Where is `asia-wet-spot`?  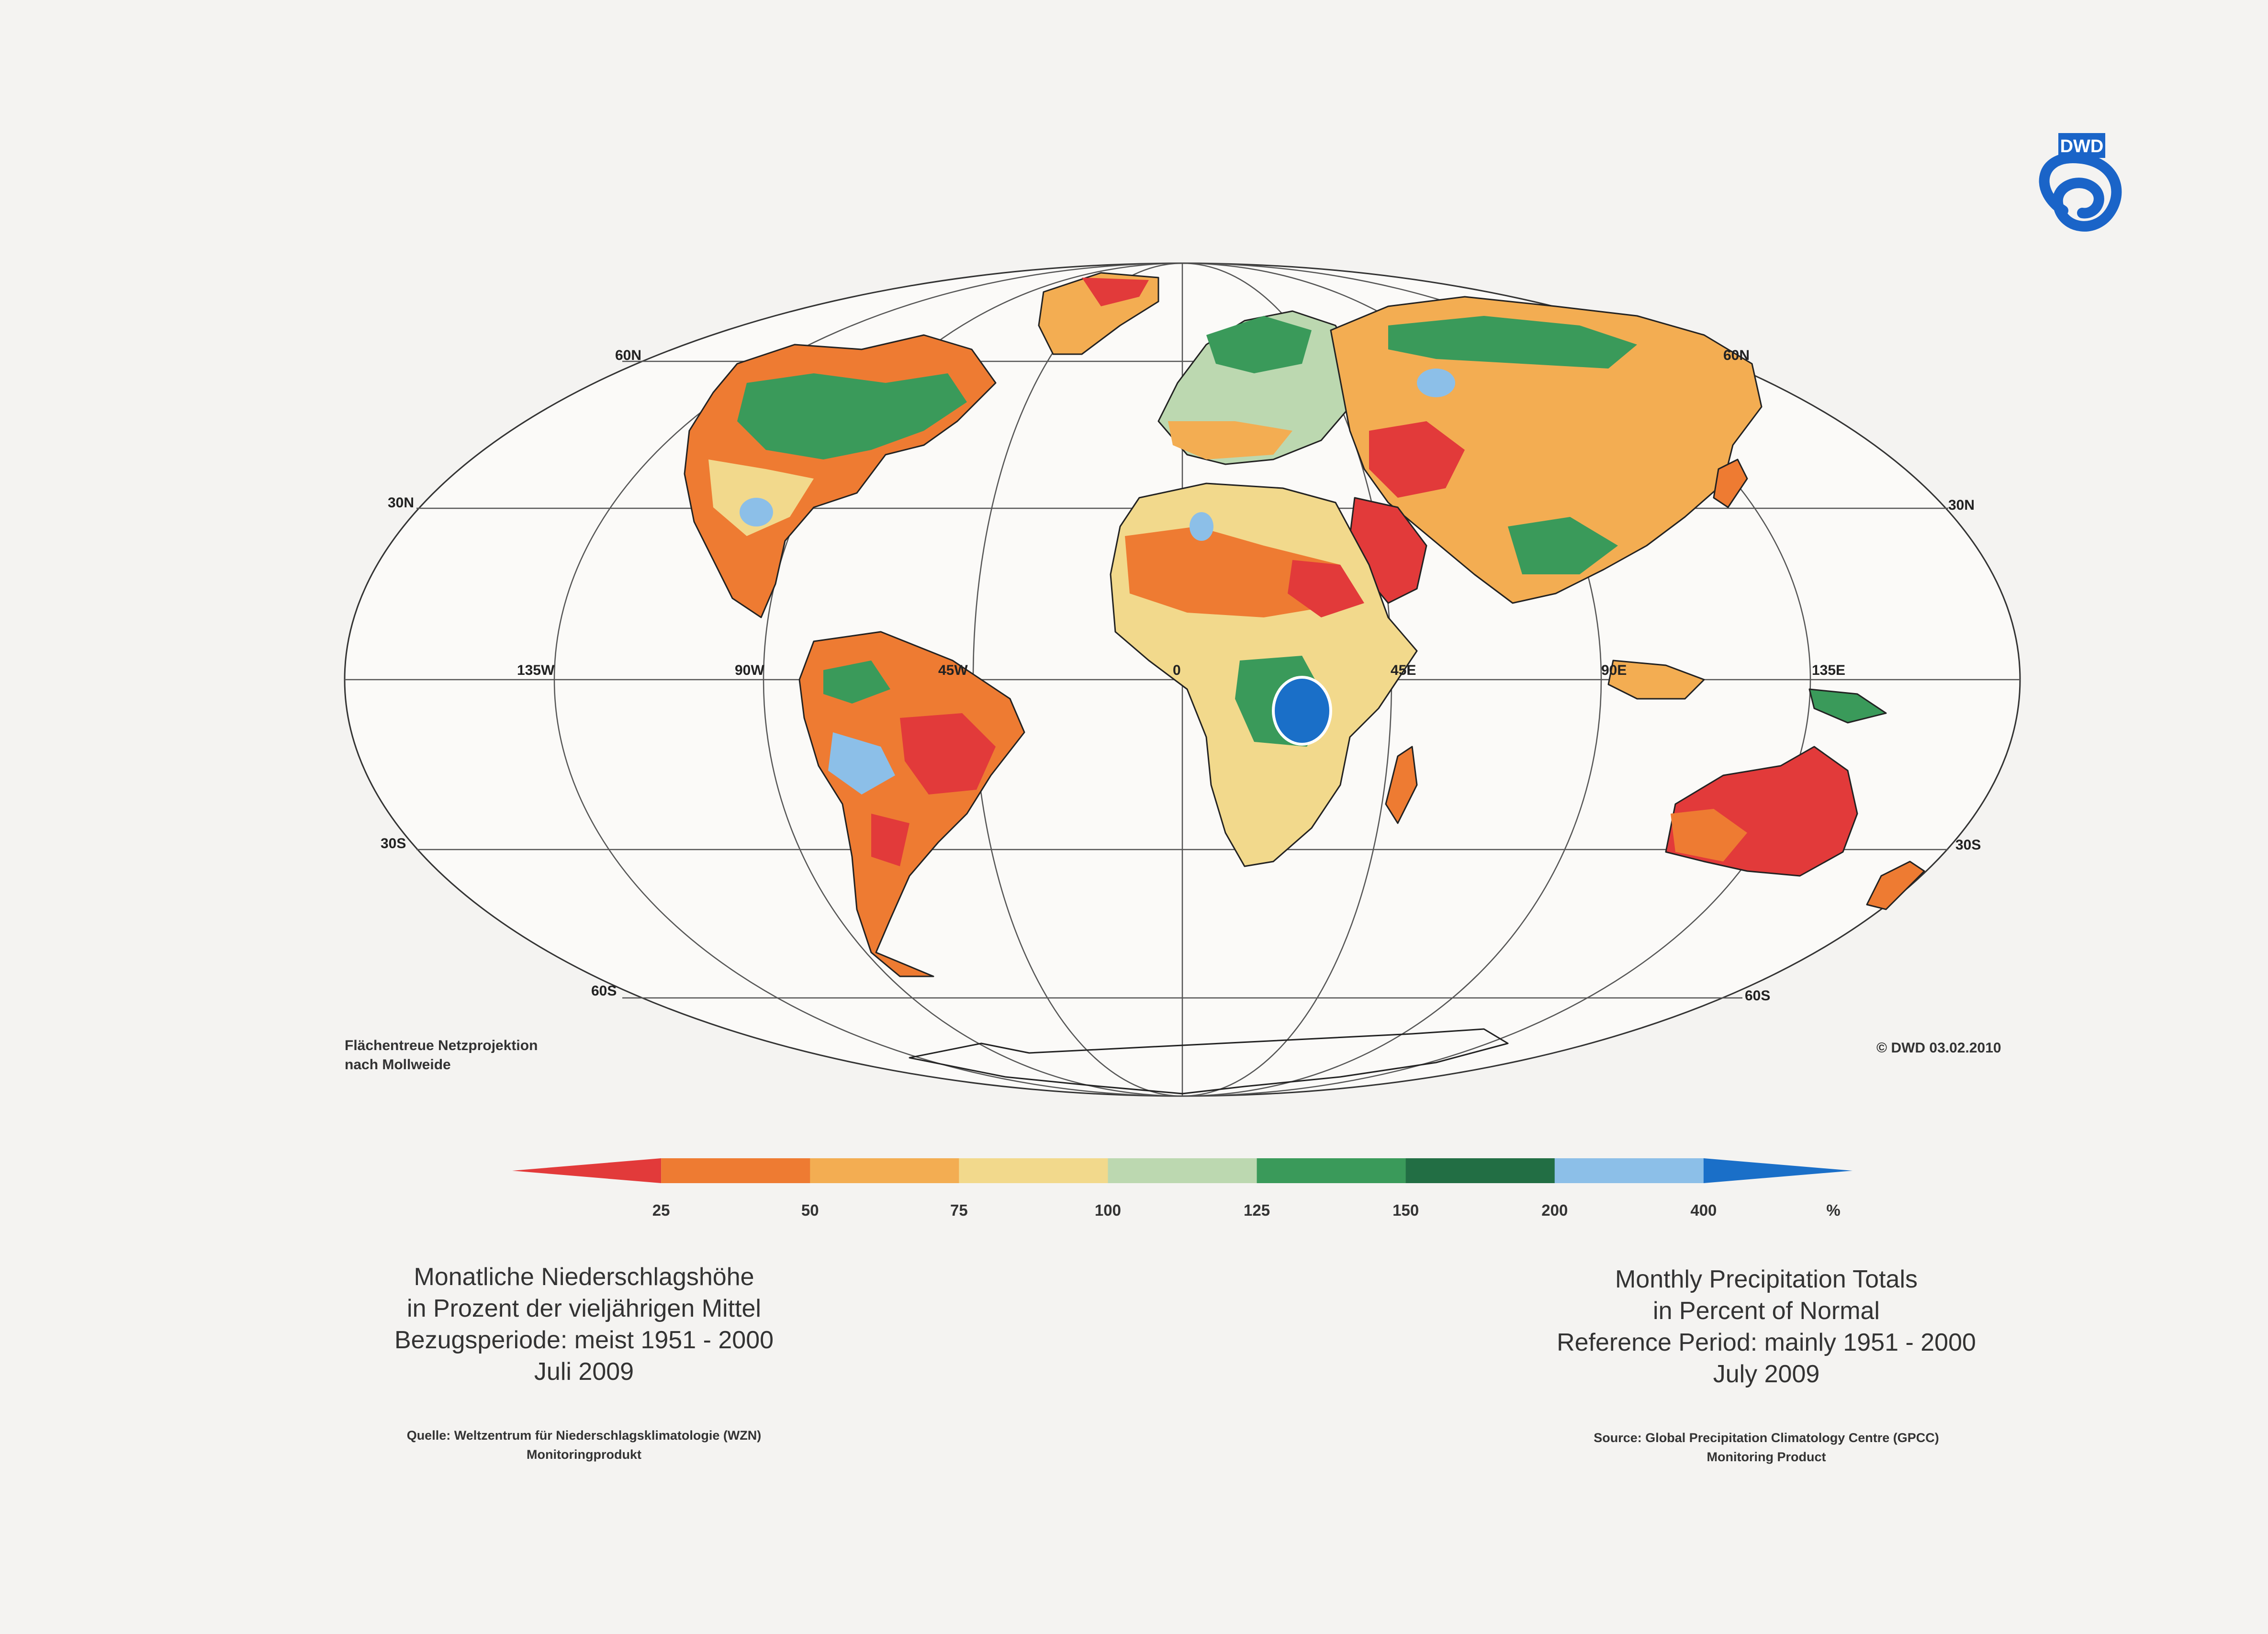 asia-wet-spot is located at coordinates (1436, 383).